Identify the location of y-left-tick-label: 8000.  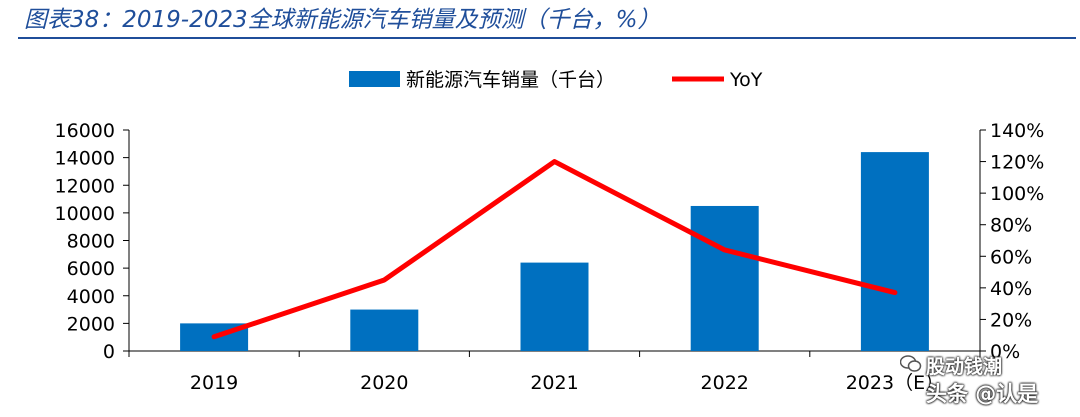
(91, 242).